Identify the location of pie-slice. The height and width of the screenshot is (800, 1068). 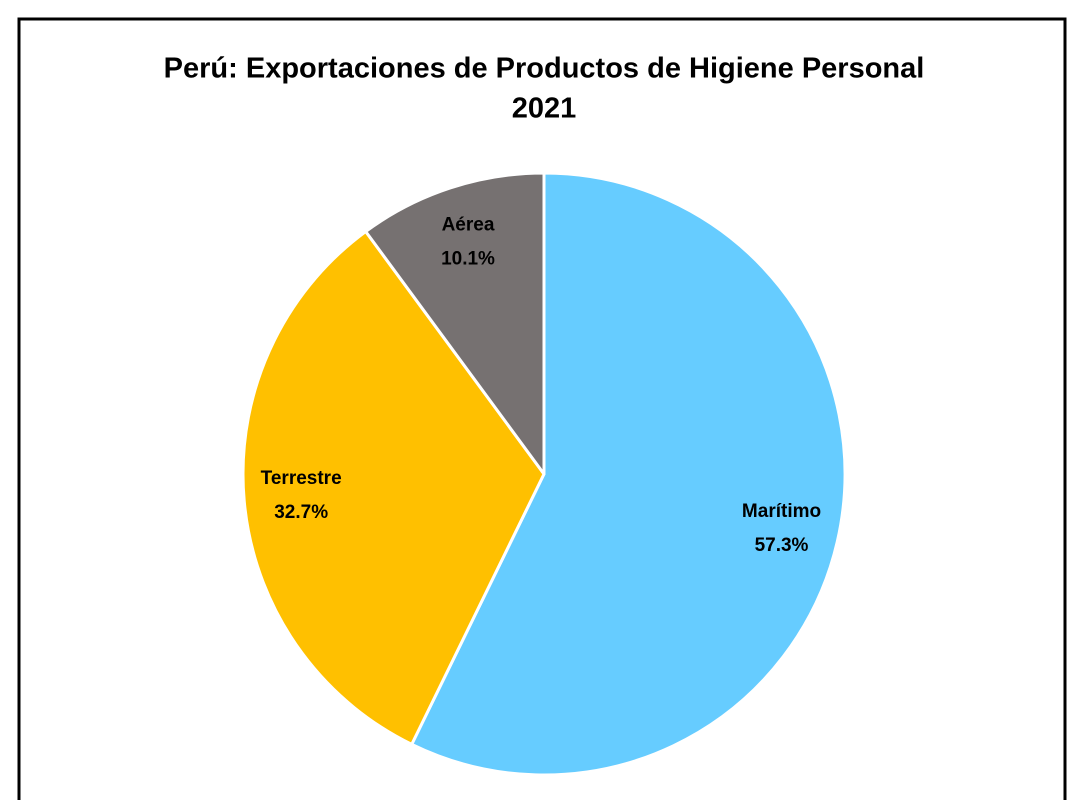
(455, 323).